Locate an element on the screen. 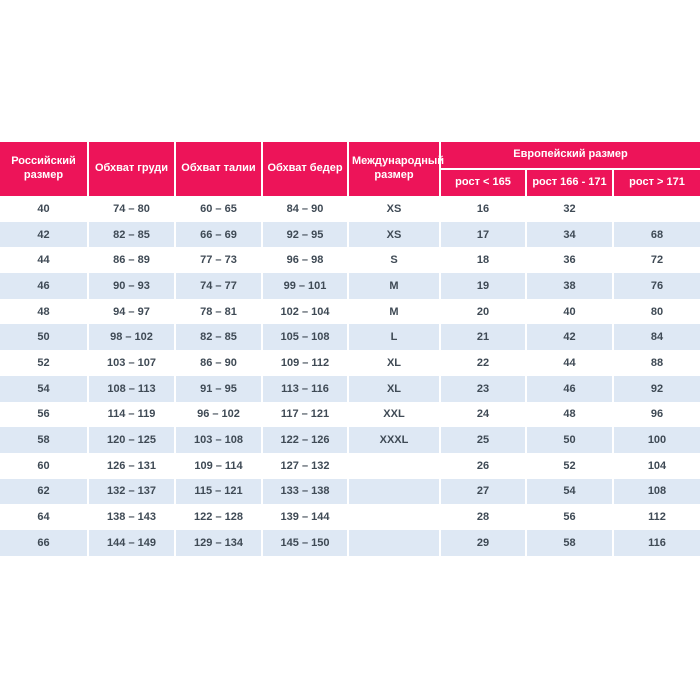 This screenshot has width=700, height=700. table-cell: 115 – 121 is located at coordinates (218, 491).